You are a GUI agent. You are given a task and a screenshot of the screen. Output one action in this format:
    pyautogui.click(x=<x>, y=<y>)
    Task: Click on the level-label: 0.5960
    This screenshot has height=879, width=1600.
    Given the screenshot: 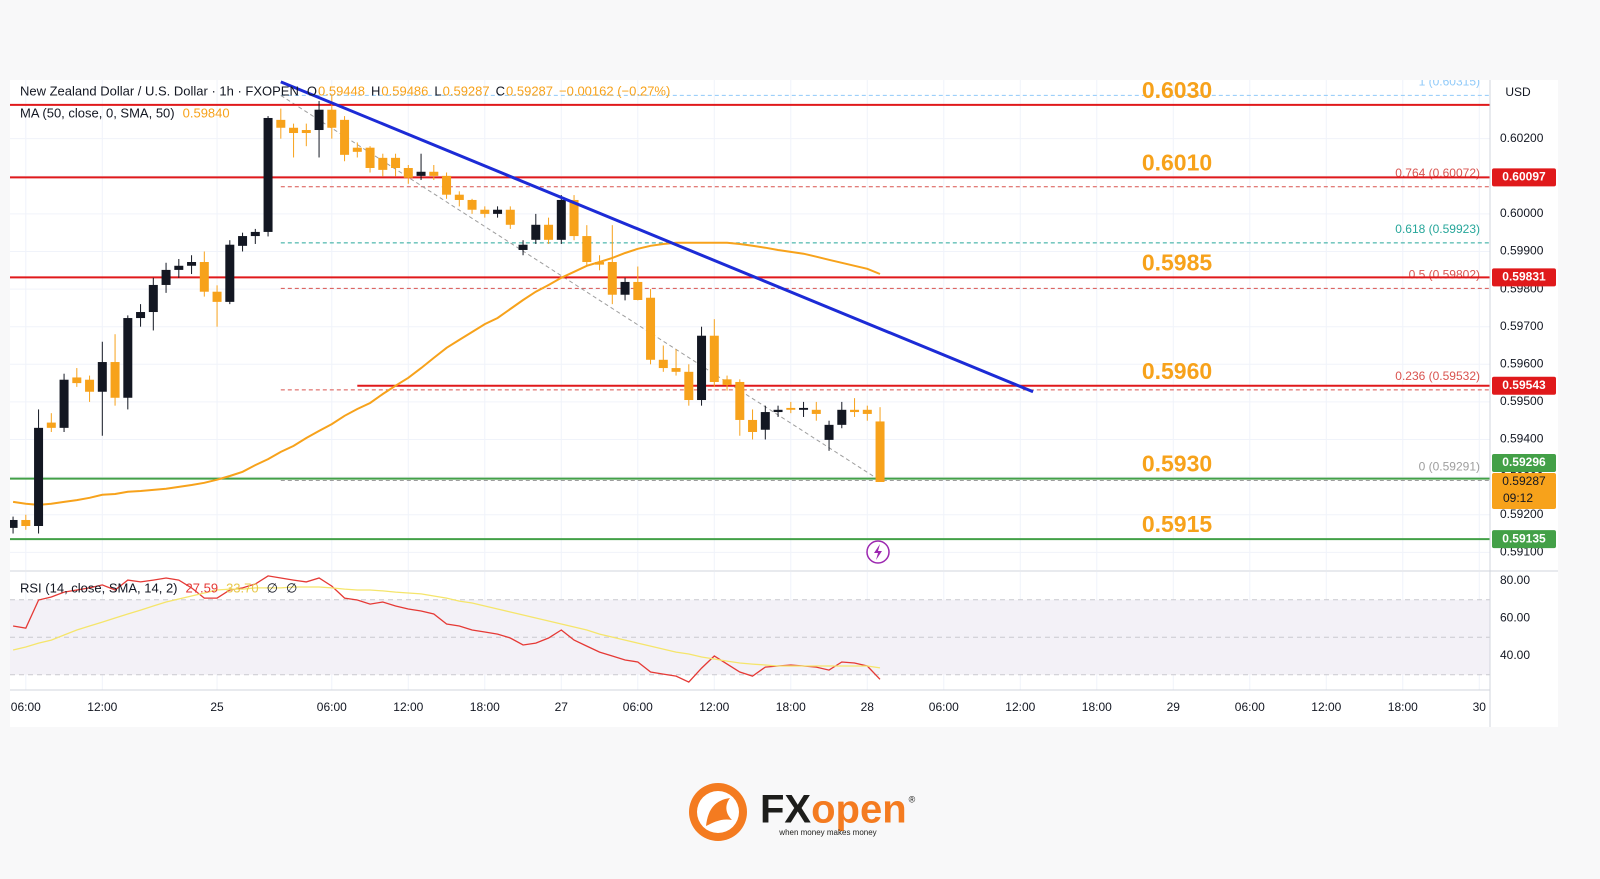 What is the action you would take?
    pyautogui.click(x=1177, y=371)
    